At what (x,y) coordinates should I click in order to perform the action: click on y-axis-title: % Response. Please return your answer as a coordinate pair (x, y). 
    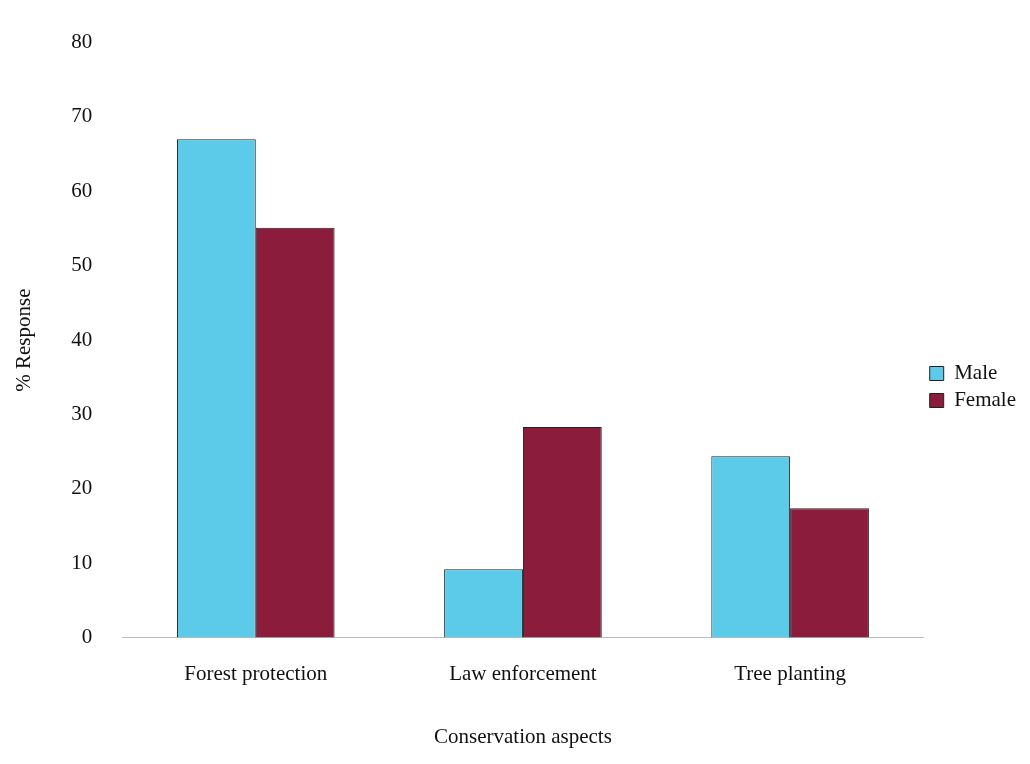
    Looking at the image, I should click on (23, 340).